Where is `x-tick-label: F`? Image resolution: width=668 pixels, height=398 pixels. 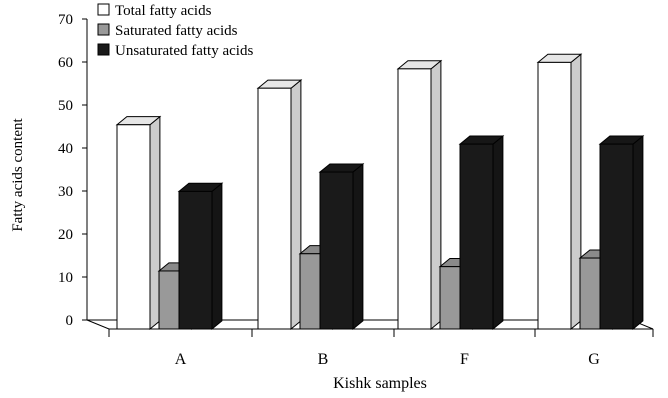
x-tick-label: F is located at coordinates (464, 359).